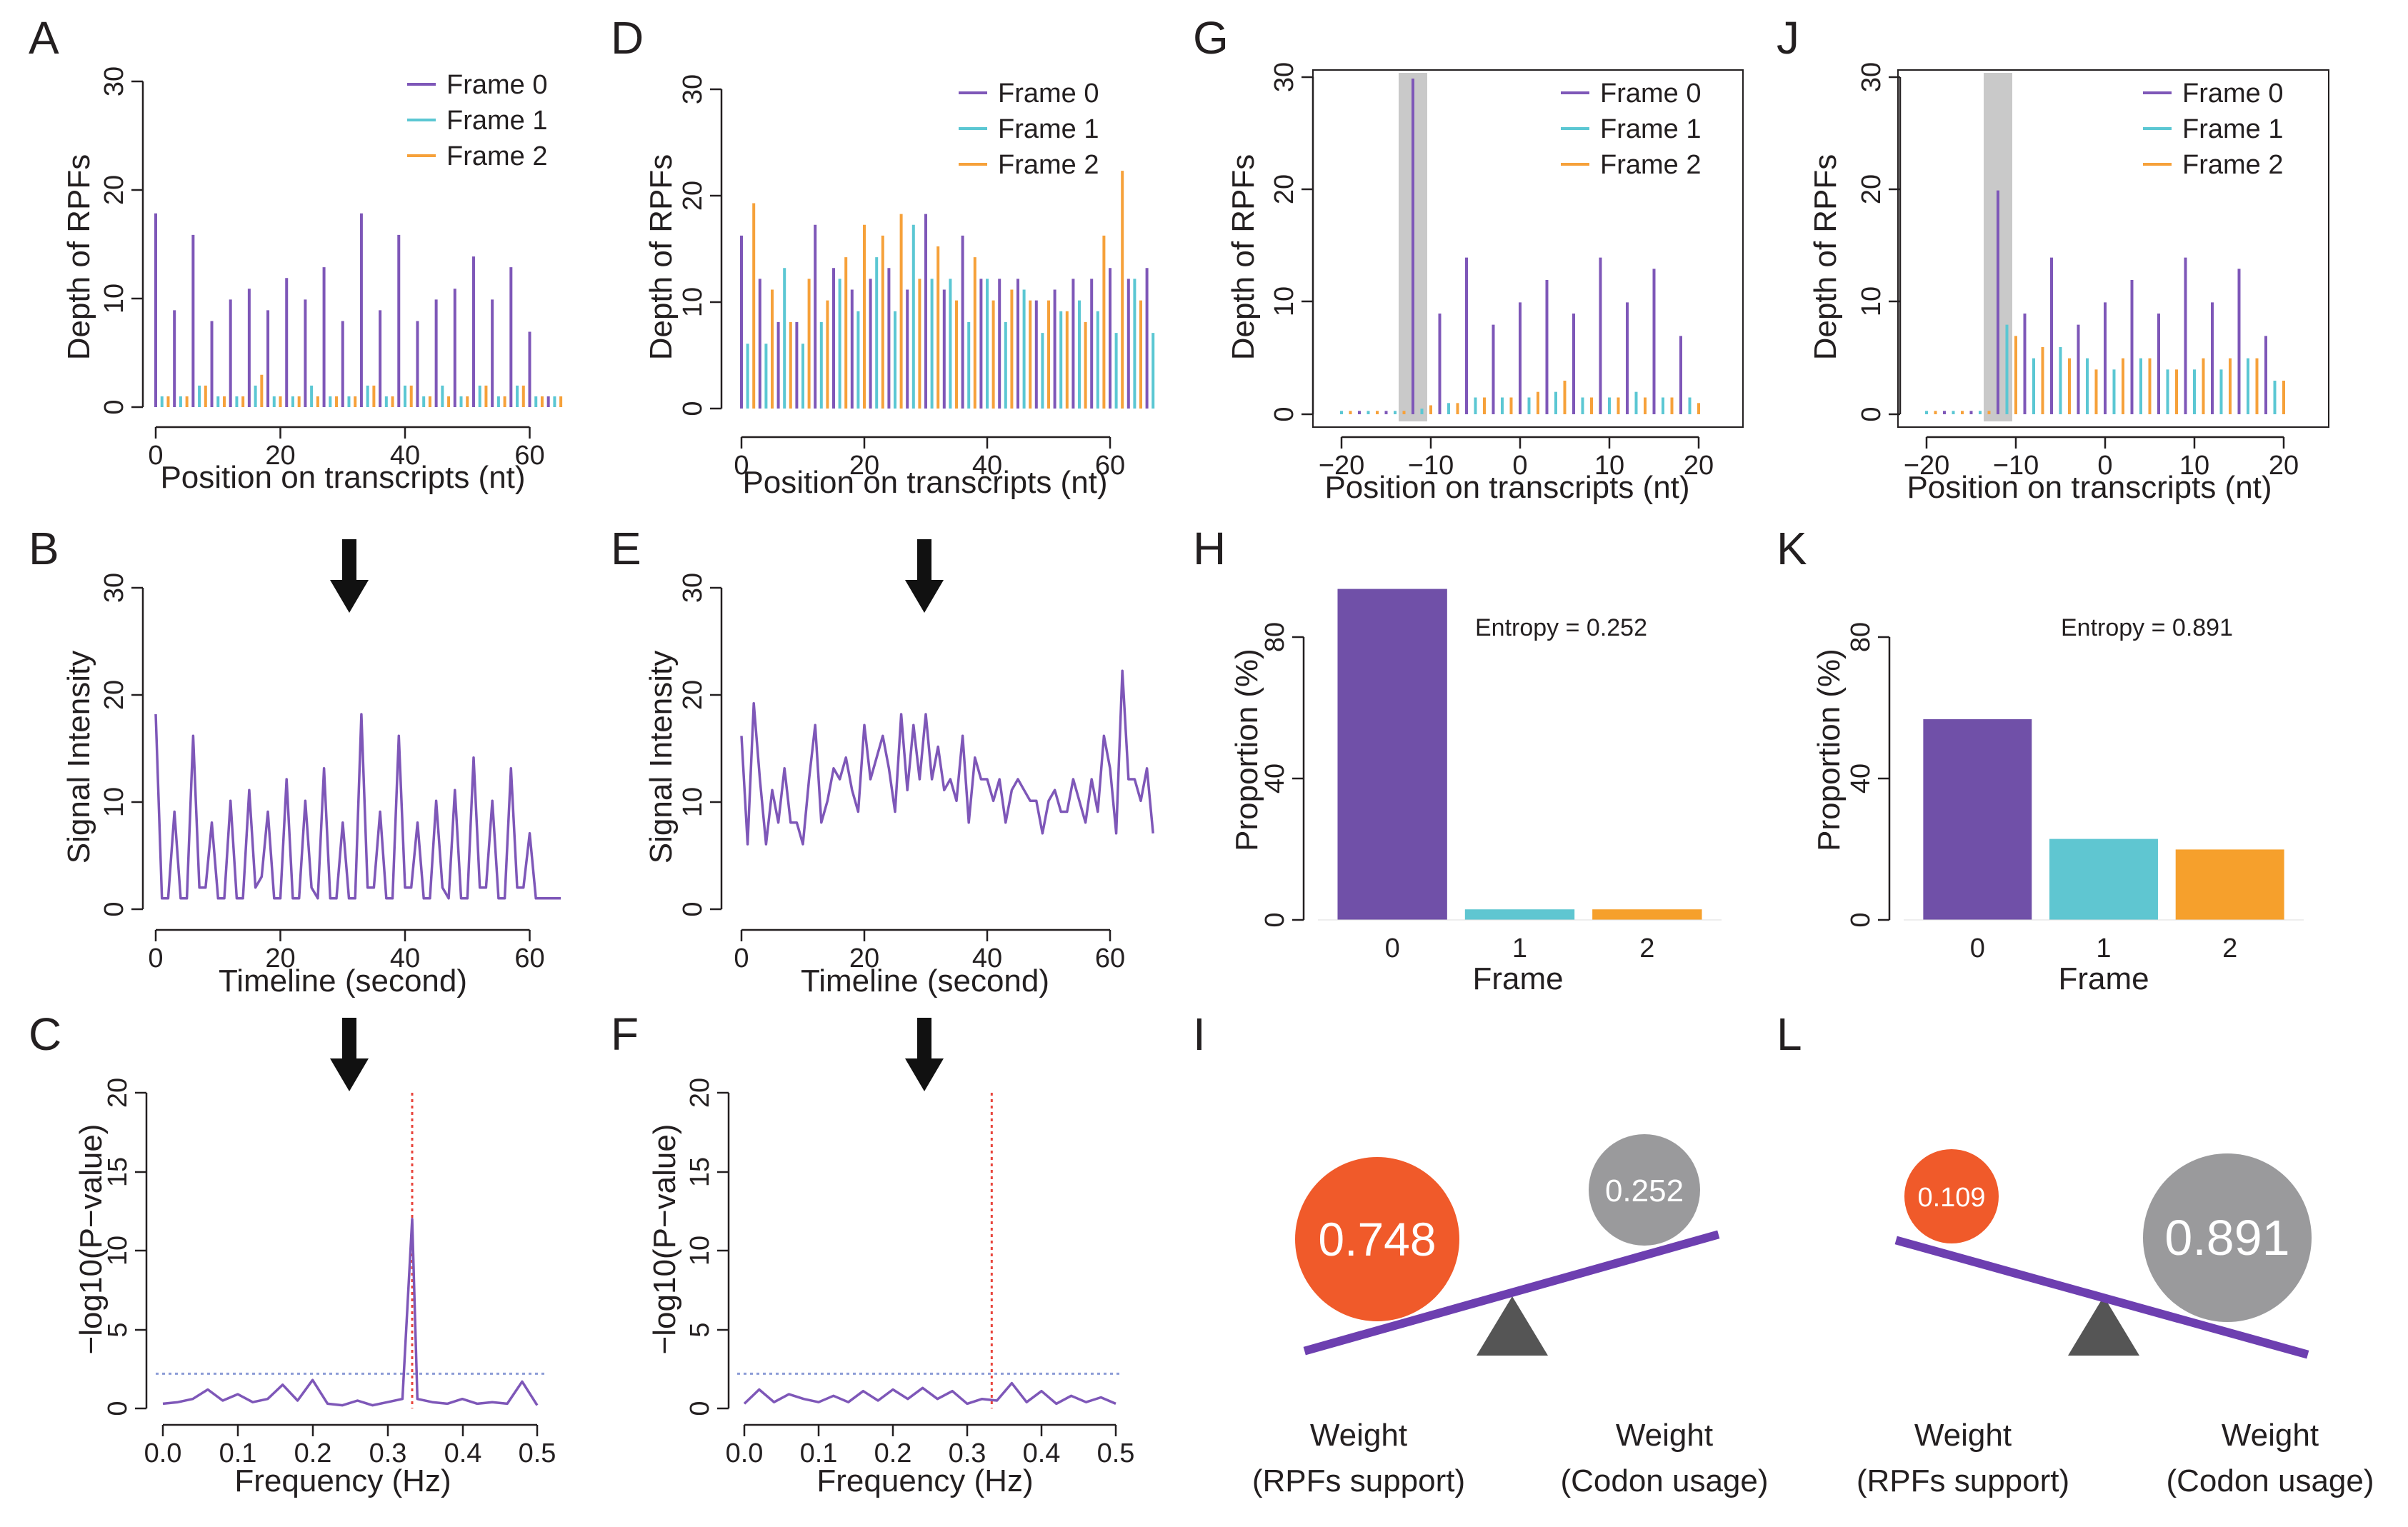 The width and height of the screenshot is (2408, 1527). I want to click on y-axis-title-g: Depth of RPFs, so click(1243, 257).